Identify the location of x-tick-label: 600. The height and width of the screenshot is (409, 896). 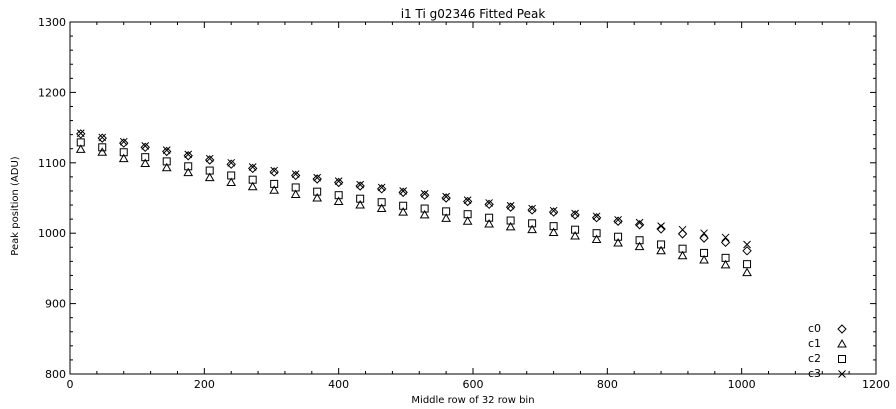
(473, 384).